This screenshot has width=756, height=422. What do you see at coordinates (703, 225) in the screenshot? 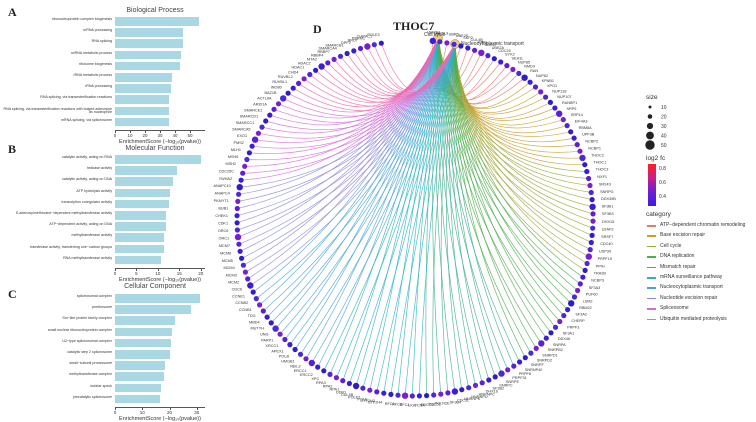
I see `category-legend-label: ATP−dependent chromatin remodeling` at bounding box center [703, 225].